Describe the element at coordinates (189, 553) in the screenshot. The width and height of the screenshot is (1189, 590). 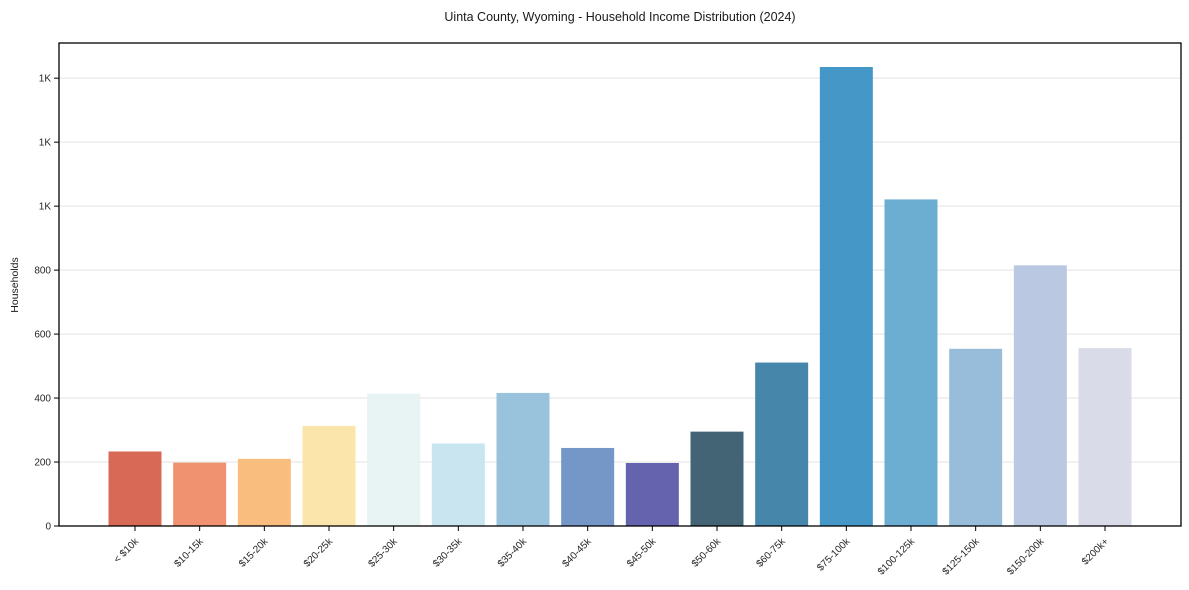
I see `x-tick-label: $10-15k` at that location.